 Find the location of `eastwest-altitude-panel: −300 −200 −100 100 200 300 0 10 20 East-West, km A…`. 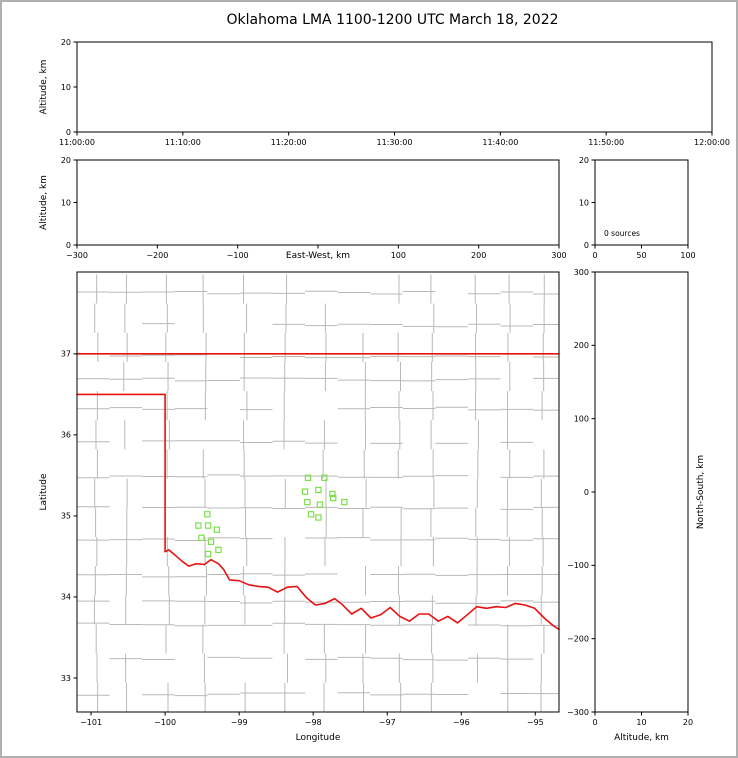

eastwest-altitude-panel: −300 −200 −100 100 200 300 0 10 20 East-West, km A… is located at coordinates (303, 208).